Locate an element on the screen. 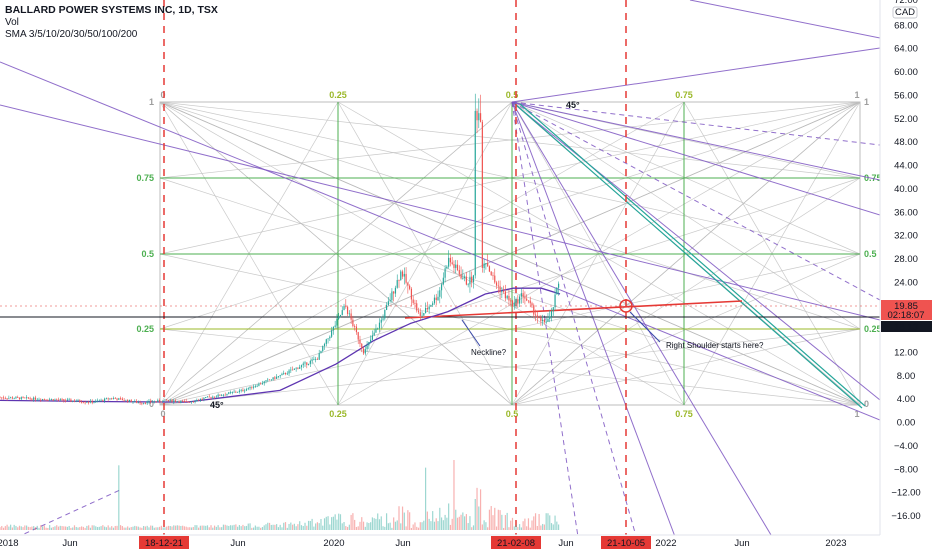 This screenshot has height=550, width=932. x-tick-label: Jun is located at coordinates (741, 543).